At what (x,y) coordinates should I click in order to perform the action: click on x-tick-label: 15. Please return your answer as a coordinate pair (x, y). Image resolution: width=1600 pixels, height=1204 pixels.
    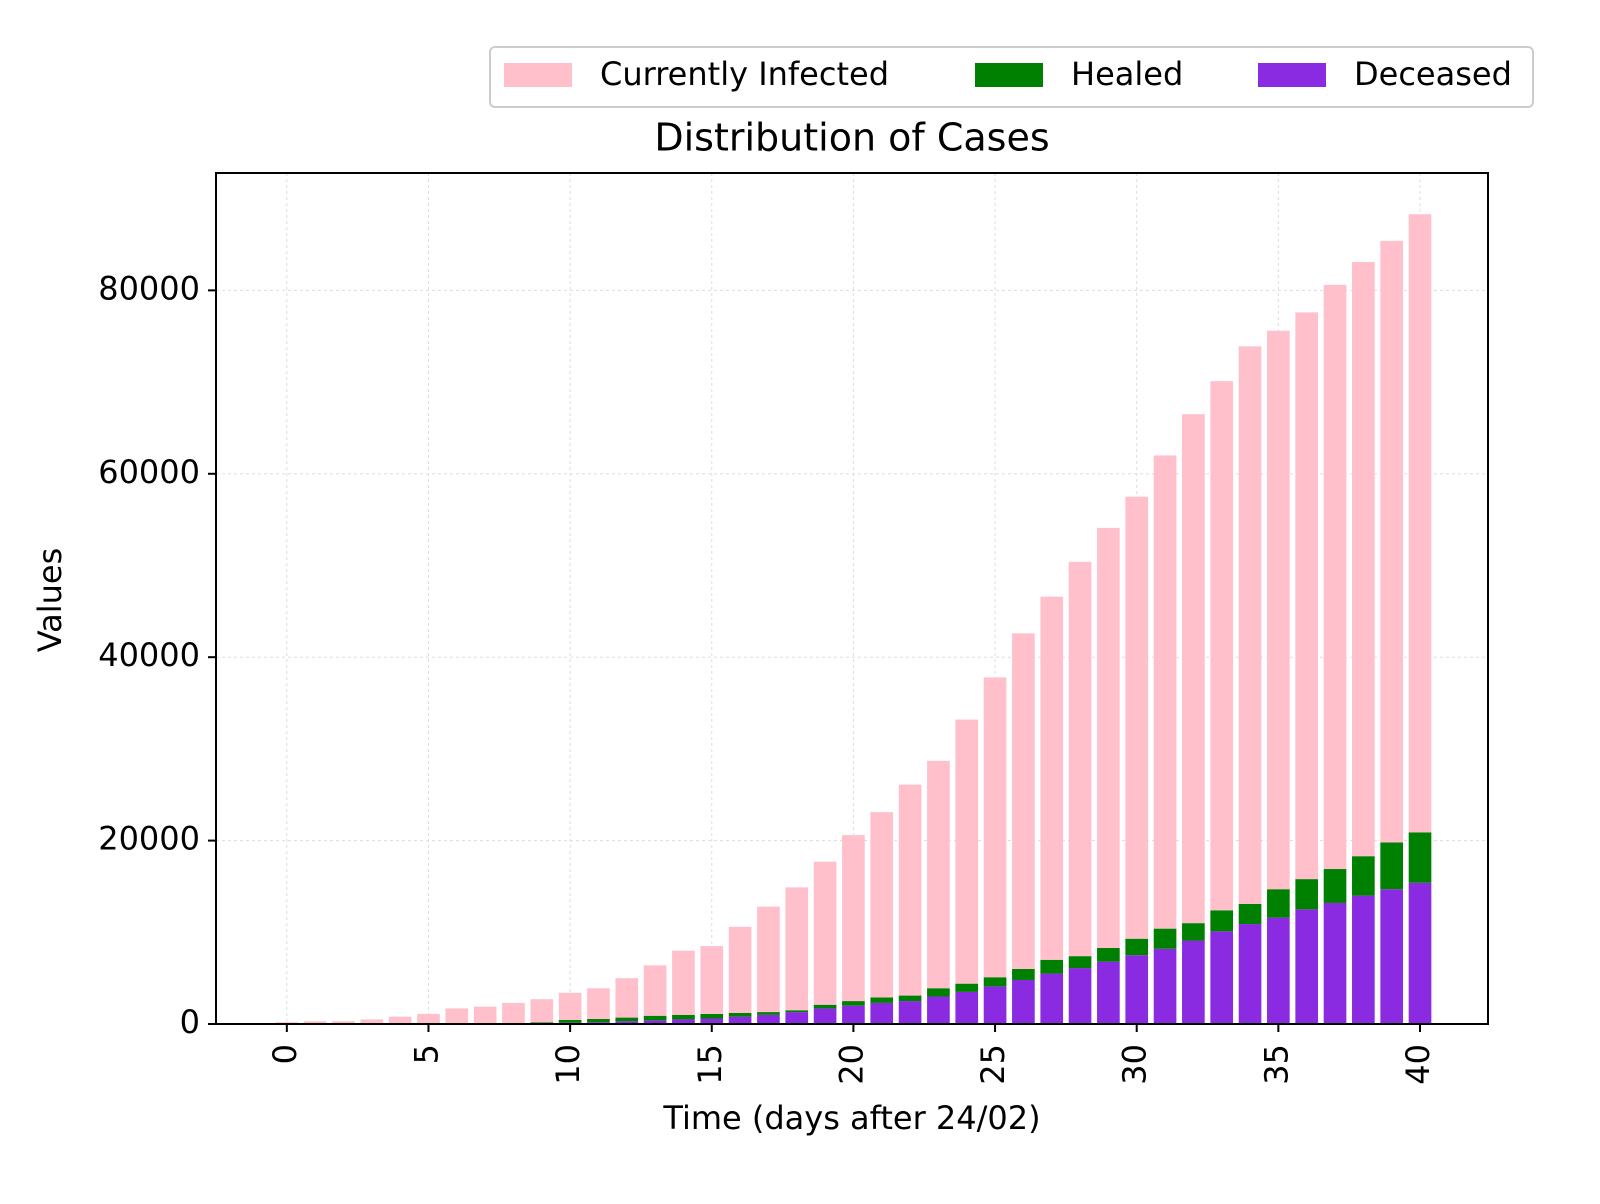
    Looking at the image, I should click on (710, 1064).